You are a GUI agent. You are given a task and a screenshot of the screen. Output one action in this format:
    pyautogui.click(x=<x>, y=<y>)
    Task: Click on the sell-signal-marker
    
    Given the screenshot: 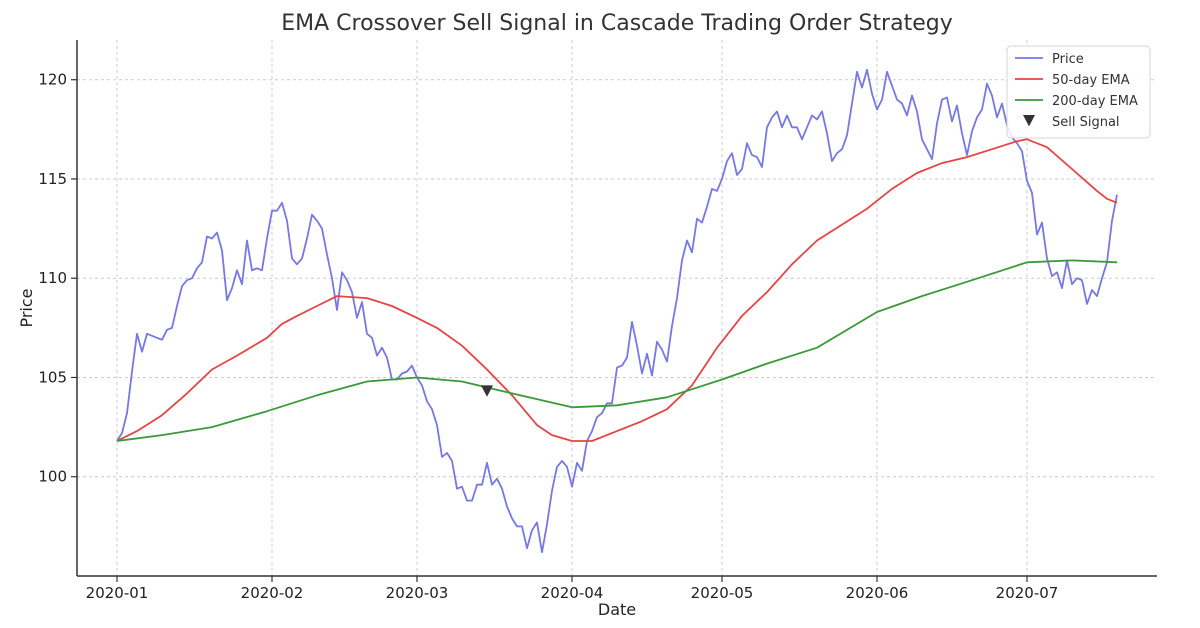 What is the action you would take?
    pyautogui.click(x=487, y=391)
    